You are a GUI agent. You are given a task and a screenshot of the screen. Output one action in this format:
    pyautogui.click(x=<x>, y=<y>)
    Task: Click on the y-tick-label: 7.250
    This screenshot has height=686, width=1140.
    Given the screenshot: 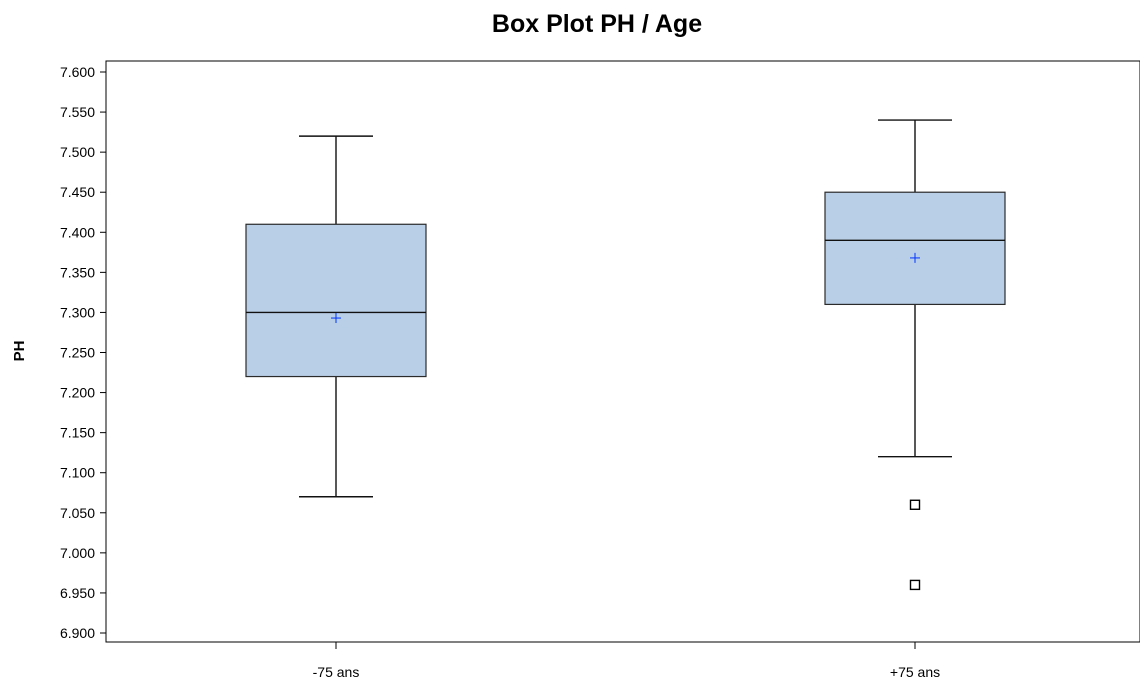 What is the action you would take?
    pyautogui.click(x=77, y=353)
    